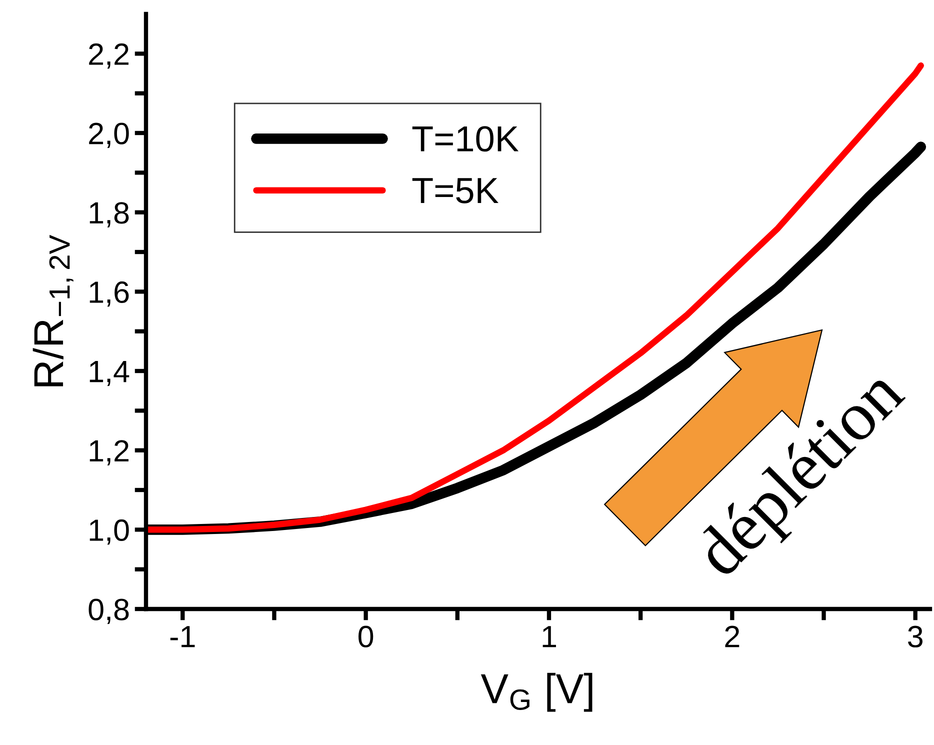 This screenshot has width=934, height=745. Describe the element at coordinates (109, 135) in the screenshot. I see `y-tick-label: 2,0` at that location.